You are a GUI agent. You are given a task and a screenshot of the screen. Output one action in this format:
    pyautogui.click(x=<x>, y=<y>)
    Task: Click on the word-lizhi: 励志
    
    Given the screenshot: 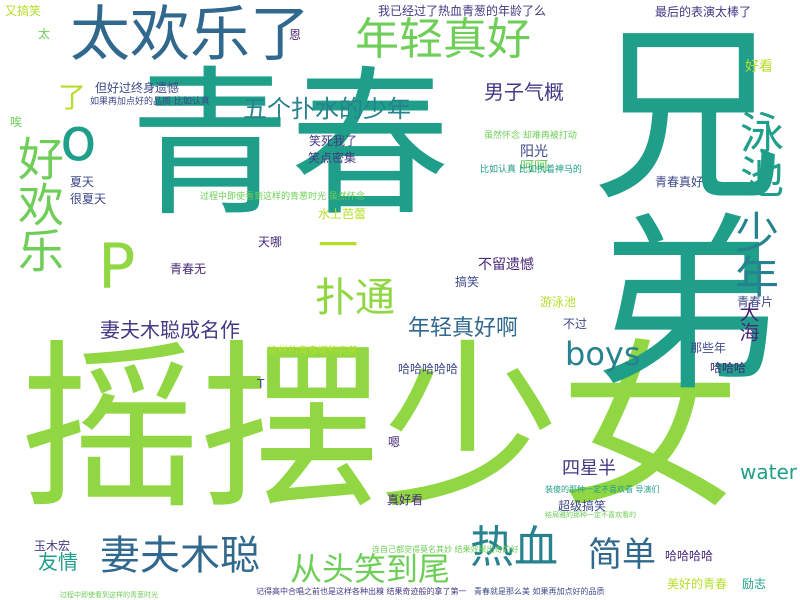 What is the action you would take?
    pyautogui.click(x=754, y=584)
    